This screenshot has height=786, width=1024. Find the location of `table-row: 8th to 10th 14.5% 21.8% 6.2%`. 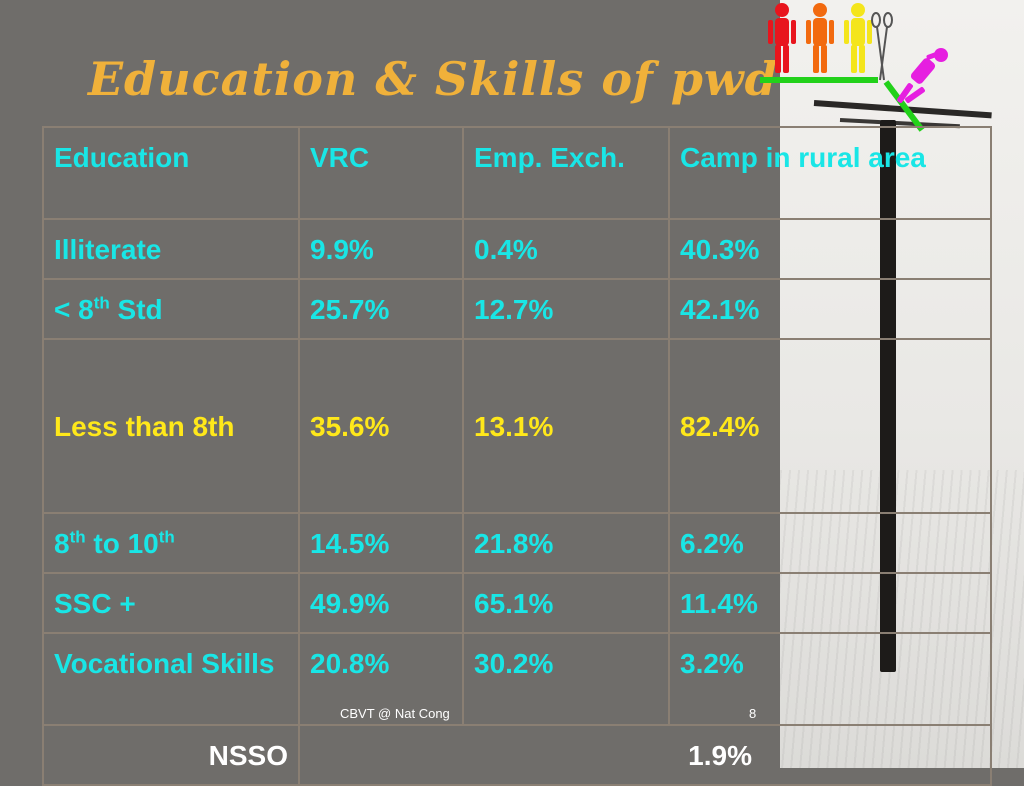

table-row: 8th to 10th 14.5% 21.8% 6.2% is located at coordinates (517, 543).